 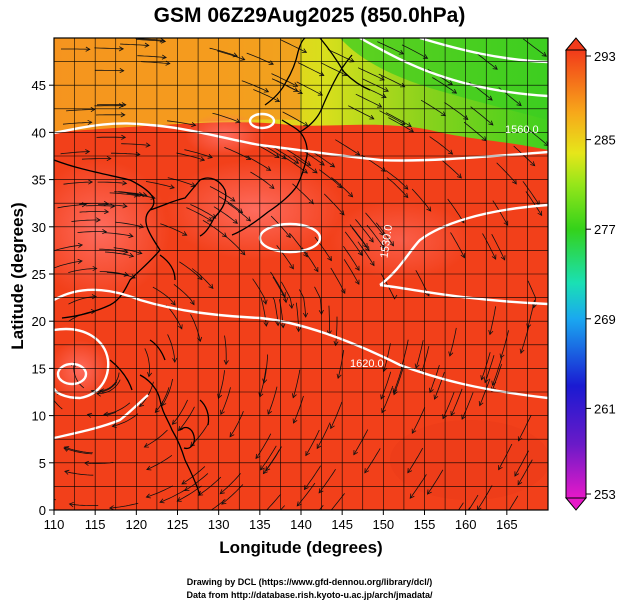 I want to click on y-tick-label: 5, so click(x=42, y=463).